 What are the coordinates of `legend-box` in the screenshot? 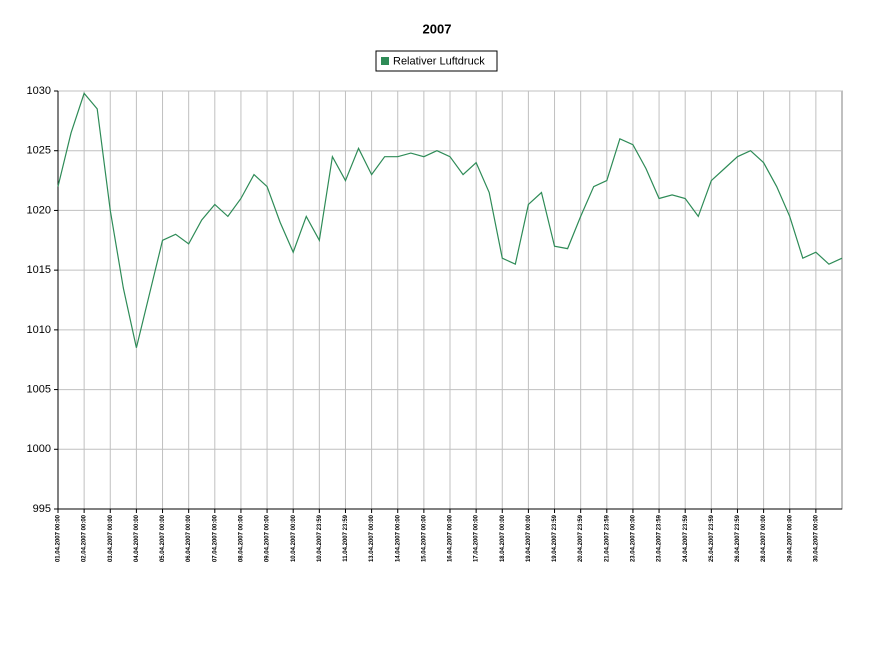 It's located at (436, 61).